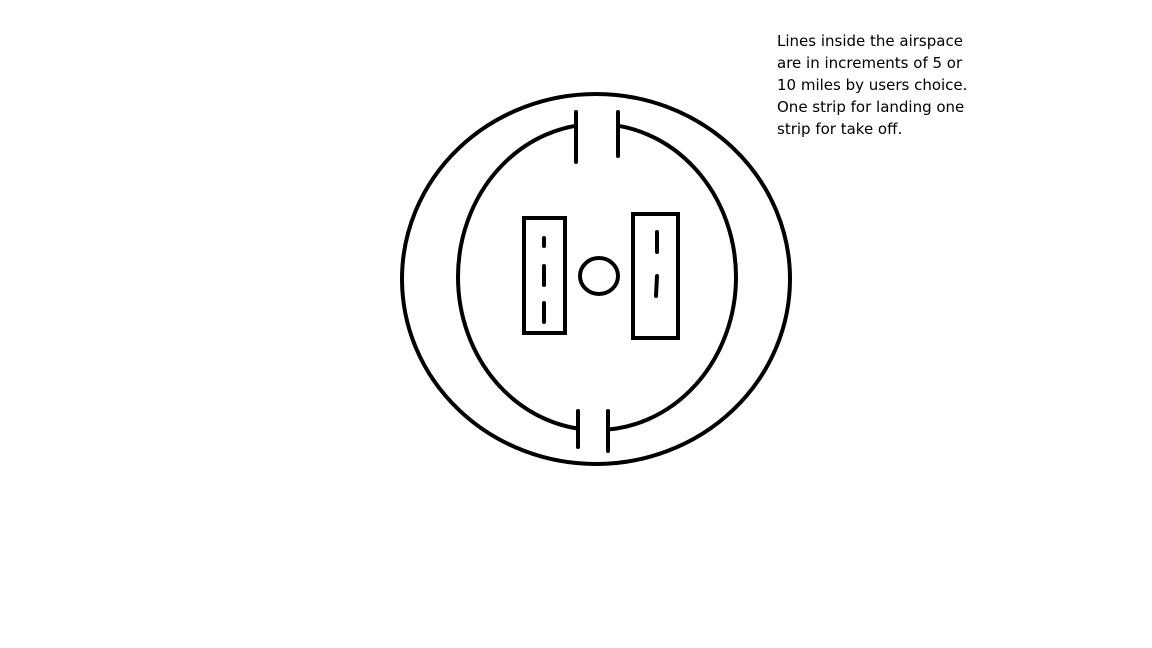 Image resolution: width=1152 pixels, height=648 pixels. I want to click on annotation-line-2: are in increments of 5 or, so click(870, 63).